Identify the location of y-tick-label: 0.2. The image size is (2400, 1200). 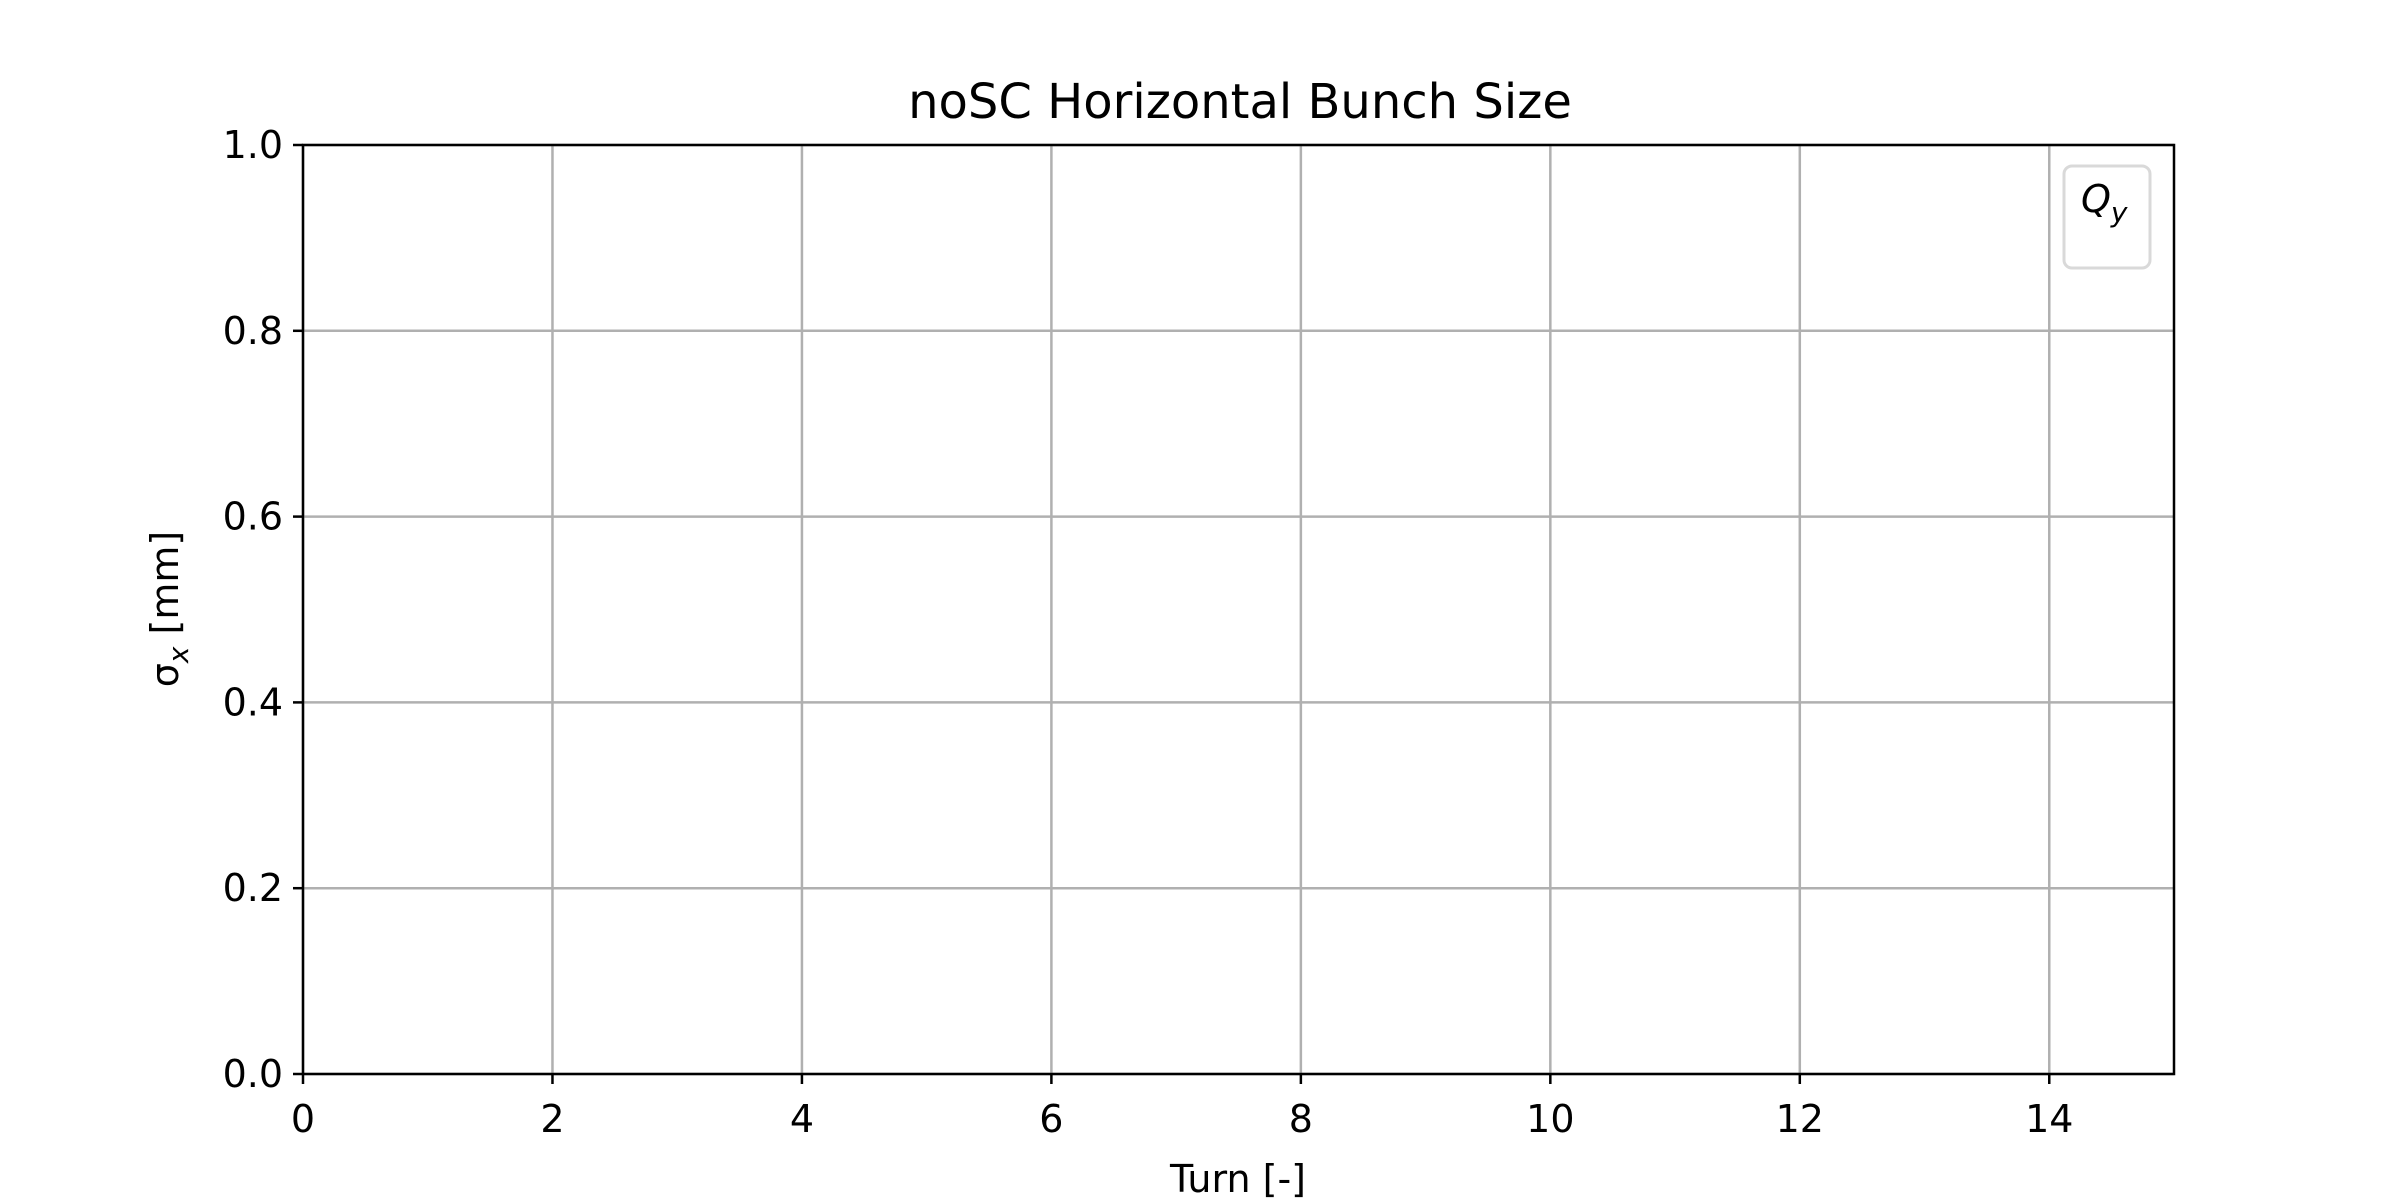
(253, 888).